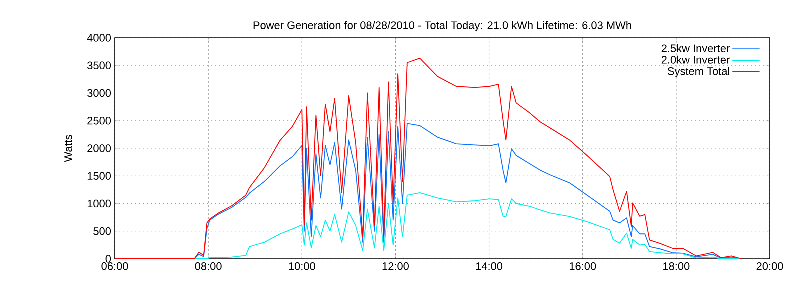 The width and height of the screenshot is (800, 300). Describe the element at coordinates (100, 148) in the screenshot. I see `y-tick-label: 2000` at that location.